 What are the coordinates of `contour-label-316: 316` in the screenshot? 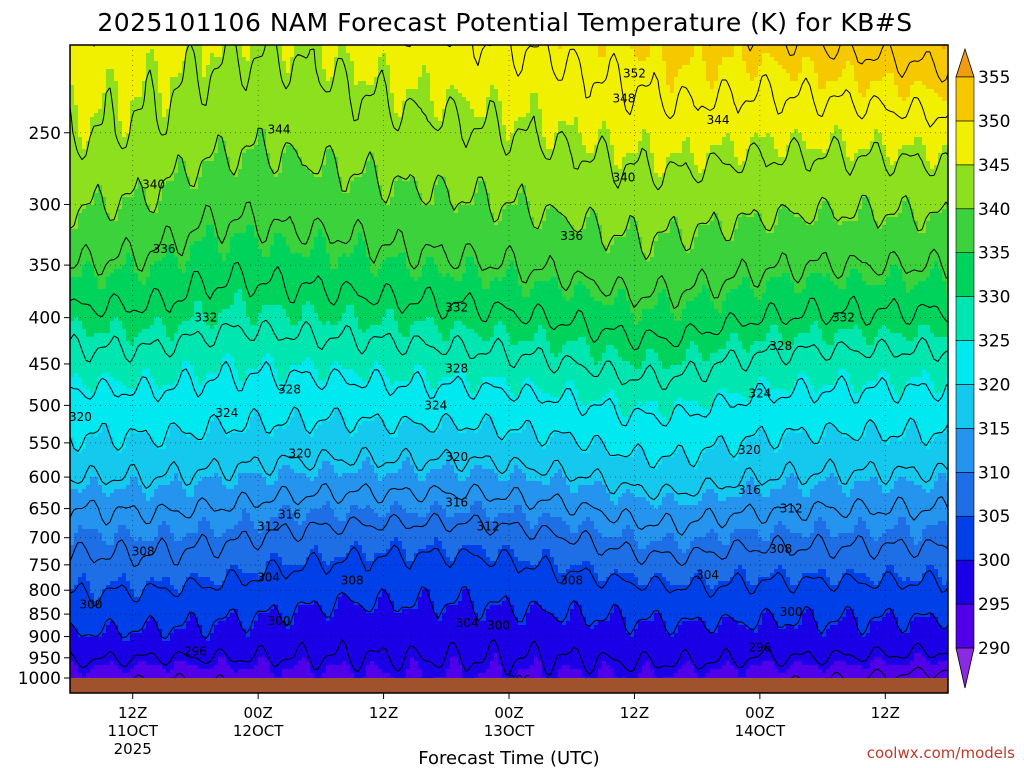 It's located at (289, 515).